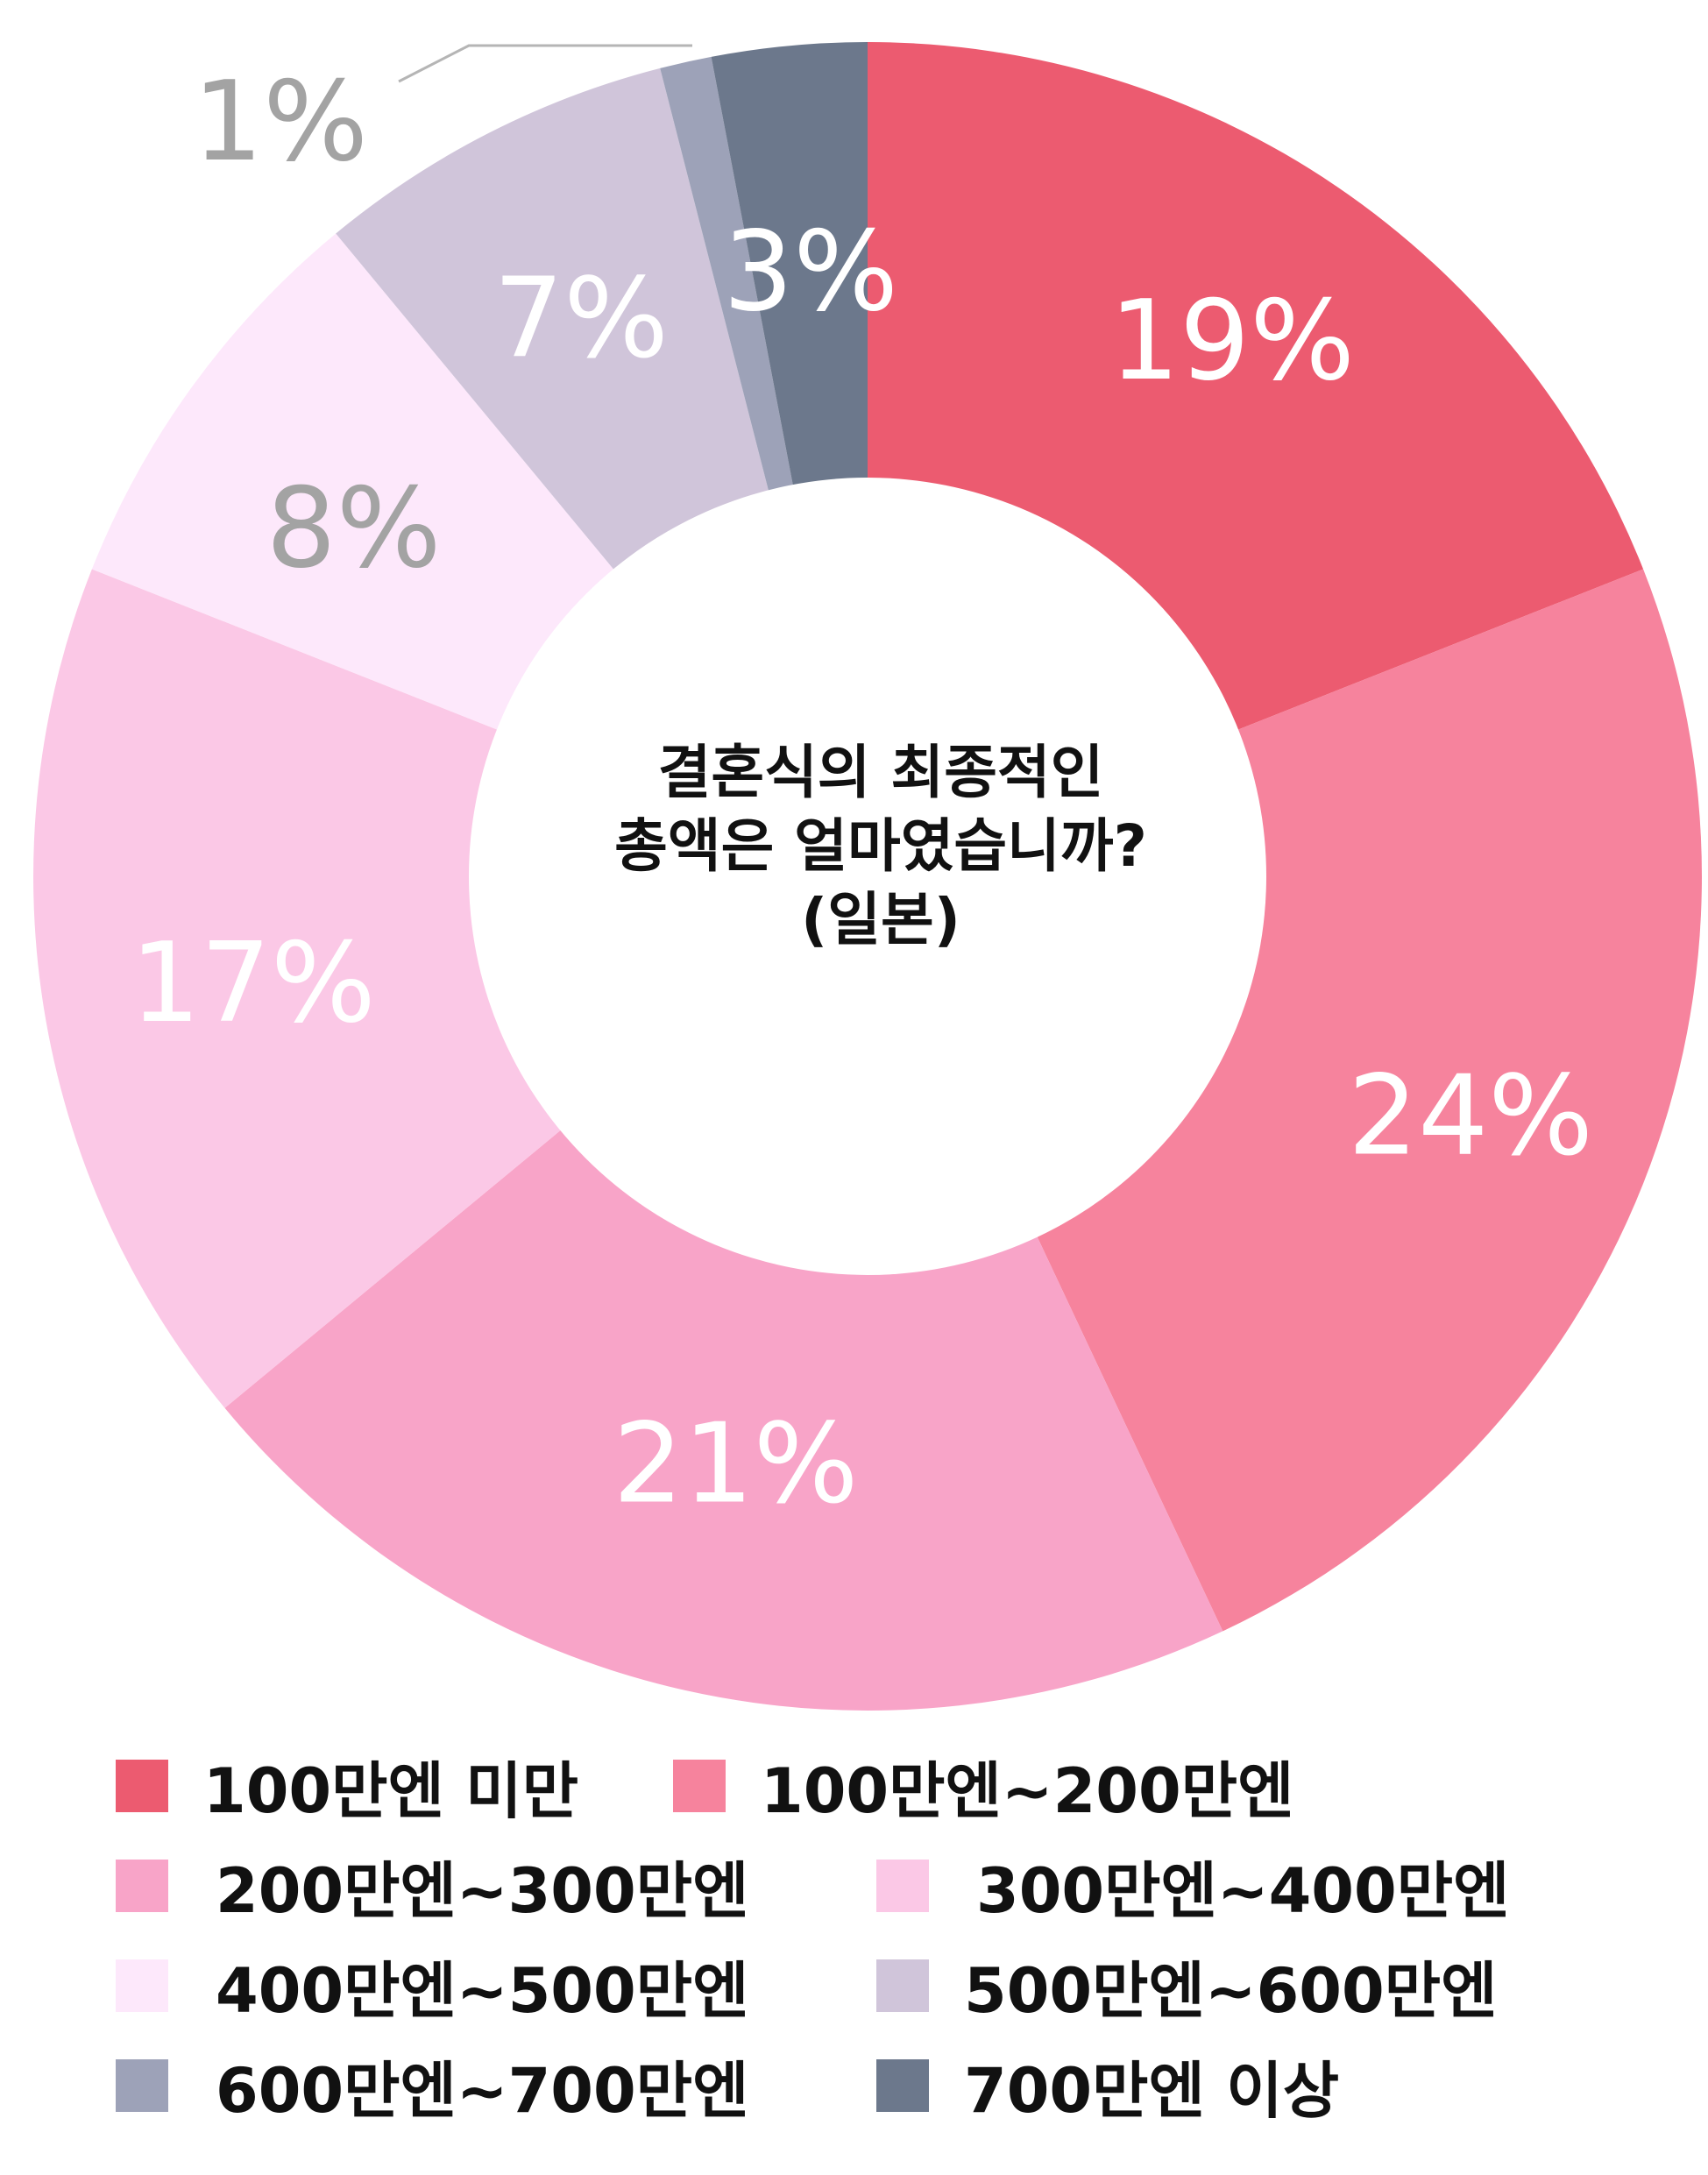  I want to click on slice-label-8: 3%, so click(810, 271).